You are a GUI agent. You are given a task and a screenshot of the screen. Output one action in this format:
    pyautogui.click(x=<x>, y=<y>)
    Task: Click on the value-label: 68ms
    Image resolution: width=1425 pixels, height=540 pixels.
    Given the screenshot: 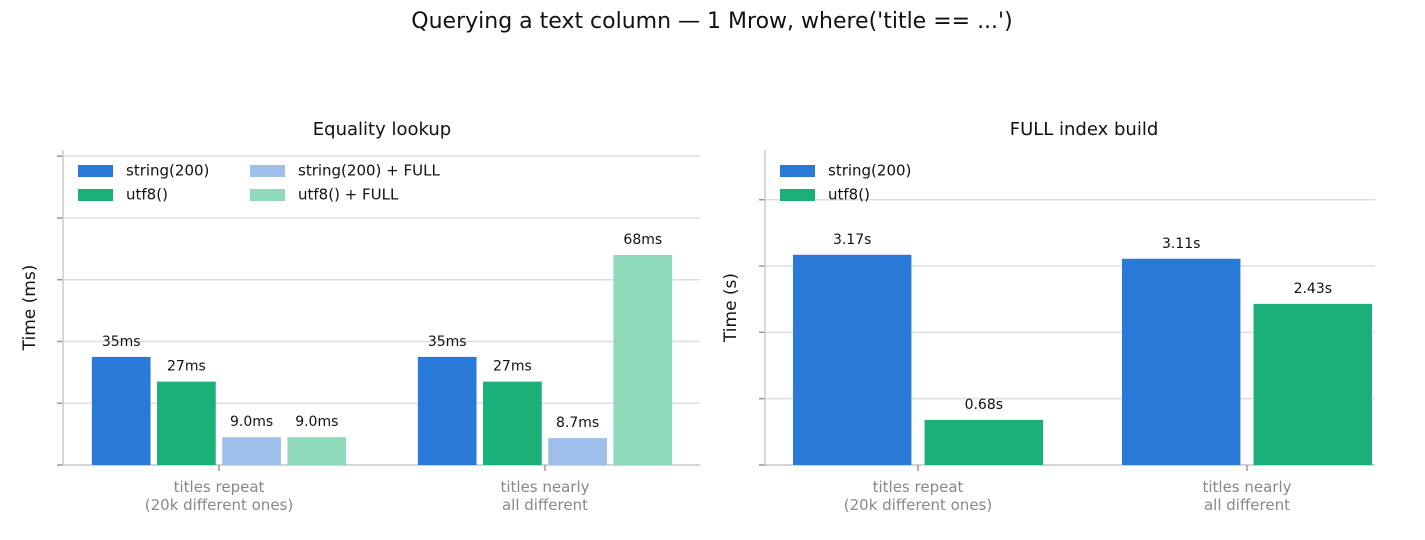 What is the action you would take?
    pyautogui.click(x=642, y=240)
    